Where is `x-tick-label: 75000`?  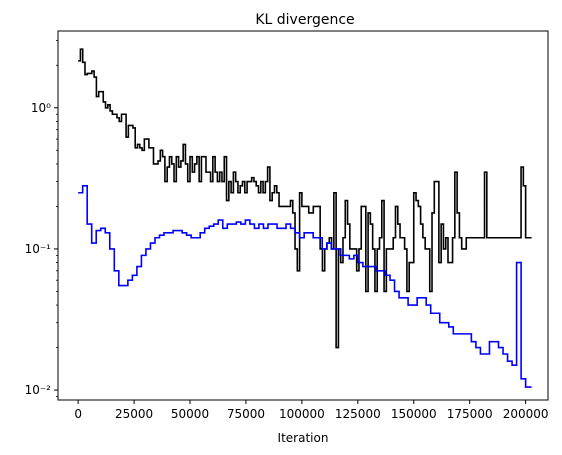 x-tick-label: 75000 is located at coordinates (246, 414).